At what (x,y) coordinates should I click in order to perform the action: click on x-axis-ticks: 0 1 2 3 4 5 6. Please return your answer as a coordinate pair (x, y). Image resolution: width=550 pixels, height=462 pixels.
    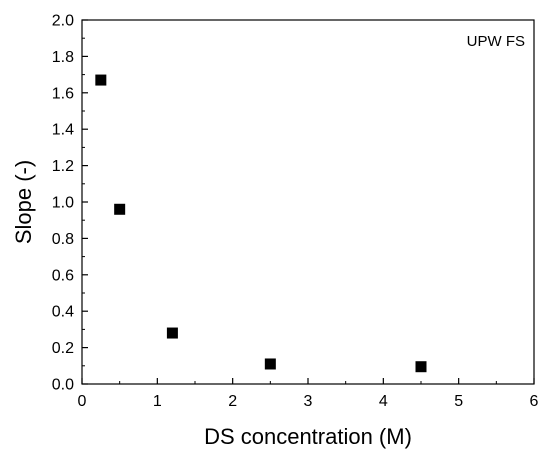
    Looking at the image, I should click on (308, 394).